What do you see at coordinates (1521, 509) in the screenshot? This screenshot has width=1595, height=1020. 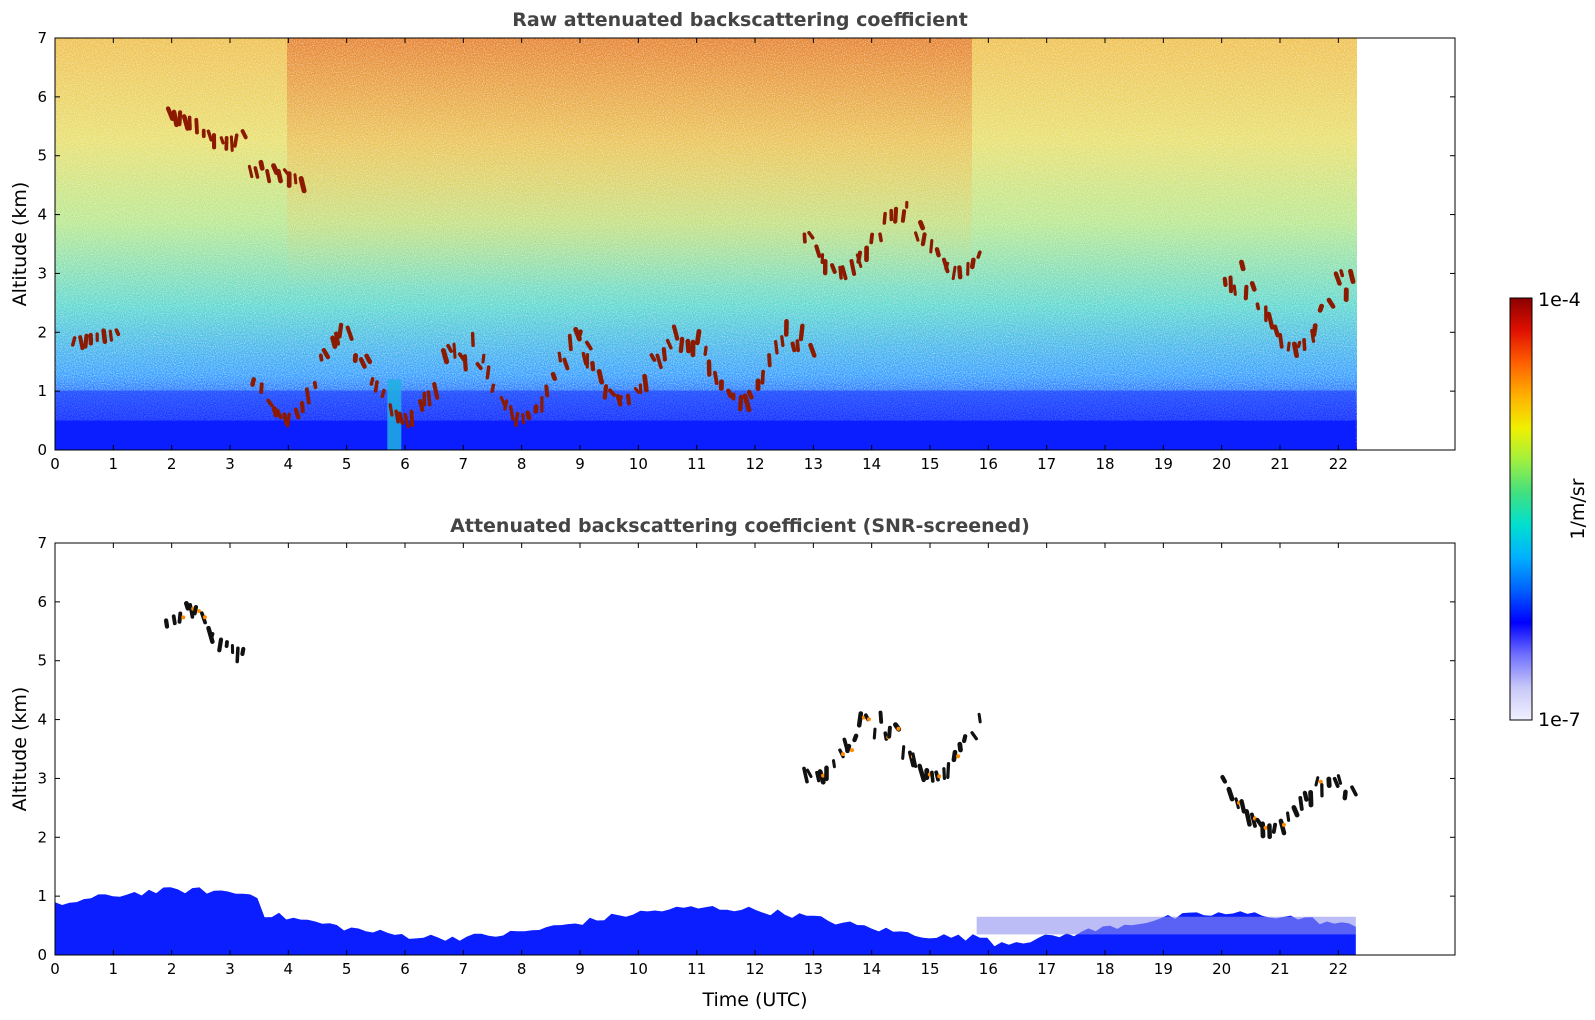 I see `colorbar-gradient` at bounding box center [1521, 509].